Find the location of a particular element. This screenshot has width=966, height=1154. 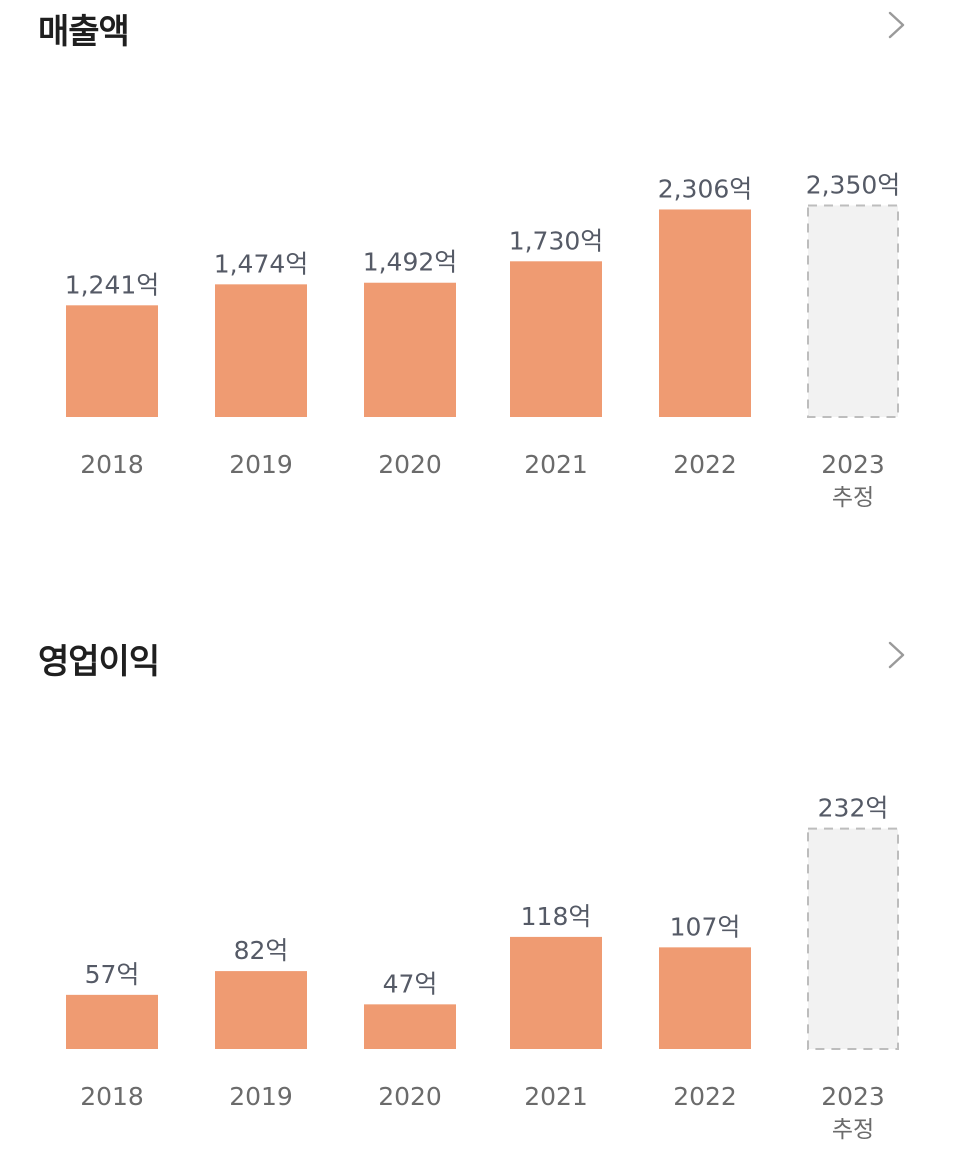

bar-value-label: 2,350억 is located at coordinates (853, 185).